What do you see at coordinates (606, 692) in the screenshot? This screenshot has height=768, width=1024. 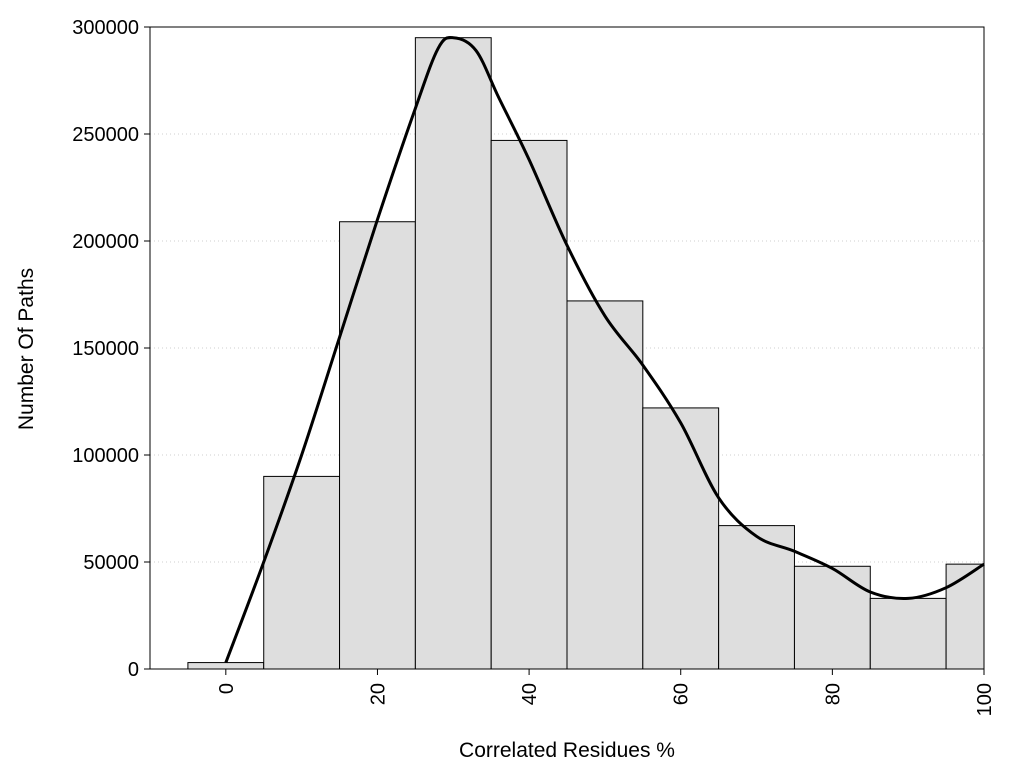 I see `x-axis-ticks: 0 20 40 60 80 100` at bounding box center [606, 692].